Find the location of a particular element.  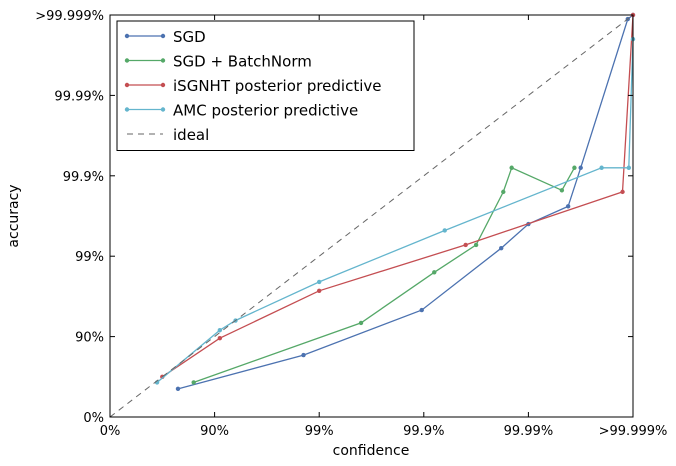

y-tick-label: >99.999% is located at coordinates (69, 16).